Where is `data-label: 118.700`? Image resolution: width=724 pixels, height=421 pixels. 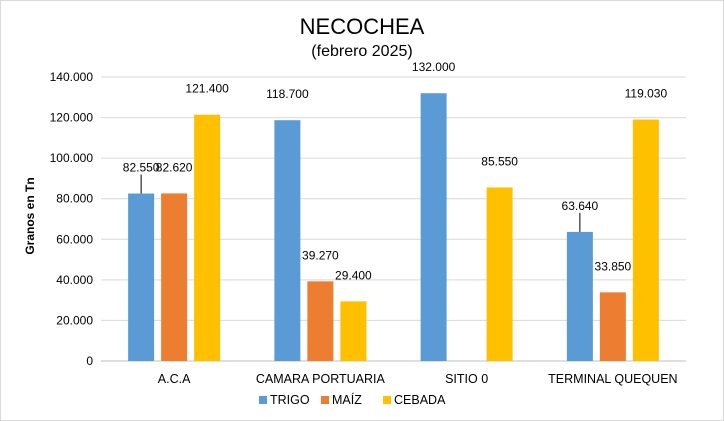 data-label: 118.700 is located at coordinates (287, 94).